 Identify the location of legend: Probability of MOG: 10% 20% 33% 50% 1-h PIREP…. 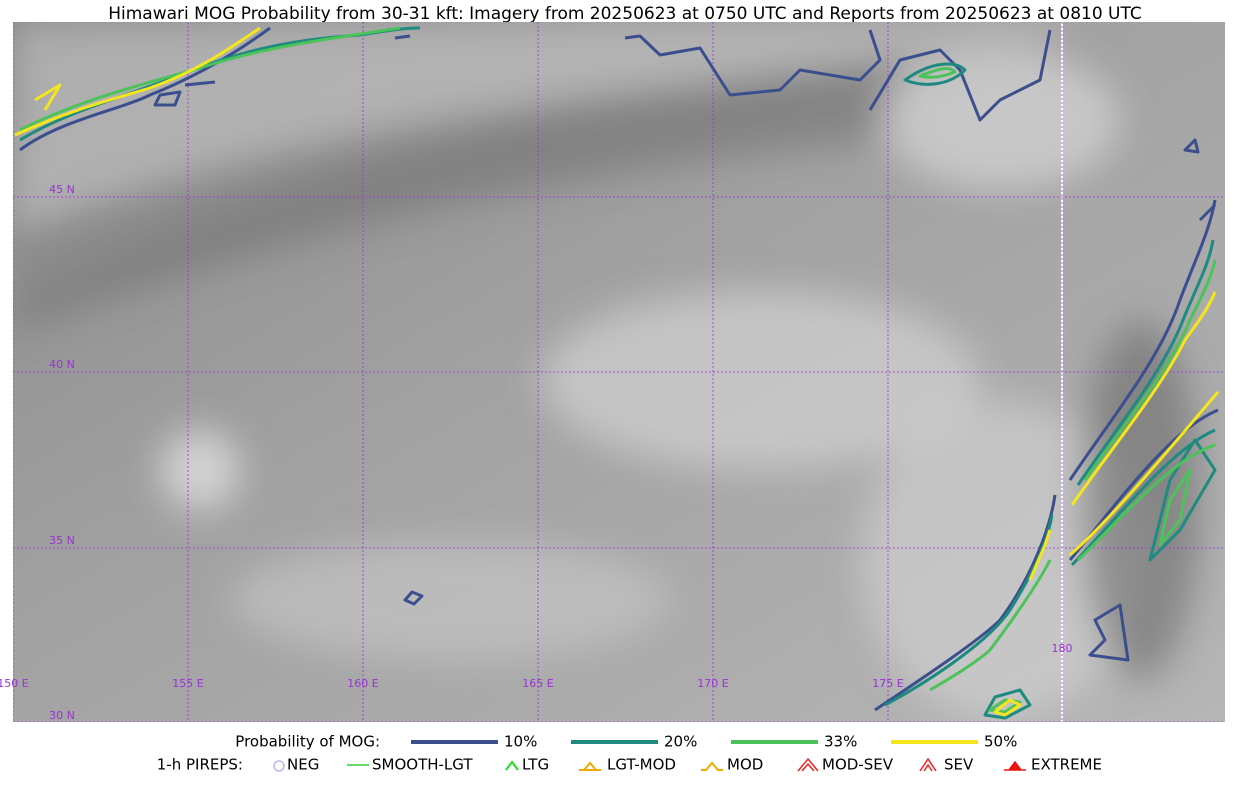
(629, 753).